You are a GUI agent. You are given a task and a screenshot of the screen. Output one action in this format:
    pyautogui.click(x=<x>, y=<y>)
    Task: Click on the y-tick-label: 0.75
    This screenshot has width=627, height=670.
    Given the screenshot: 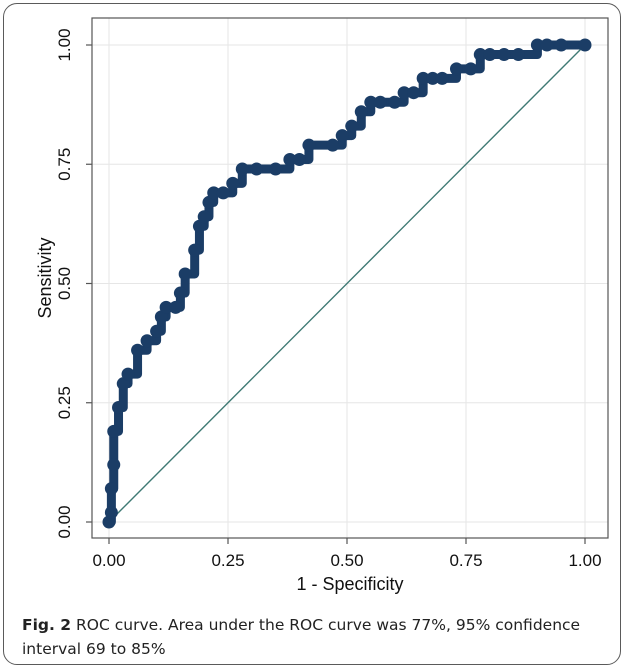 What is the action you would take?
    pyautogui.click(x=64, y=164)
    